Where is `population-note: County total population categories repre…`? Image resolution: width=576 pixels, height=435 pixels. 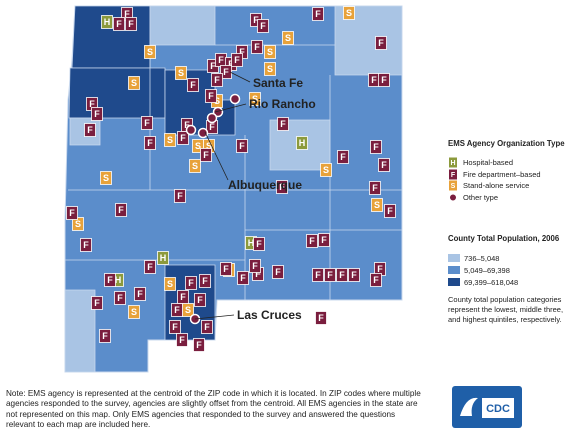
population-note: County total population categories repre… is located at coordinates (506, 309).